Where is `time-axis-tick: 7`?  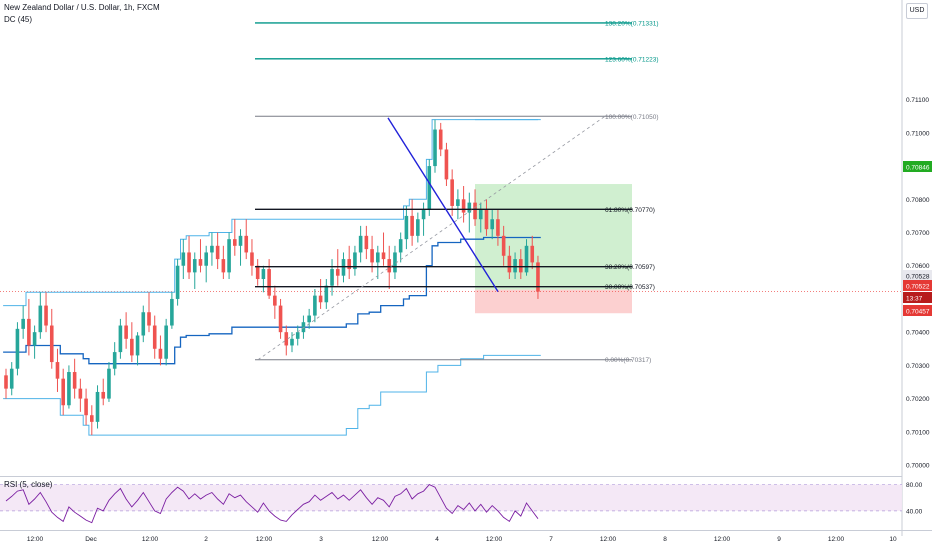 time-axis-tick: 7 is located at coordinates (551, 539).